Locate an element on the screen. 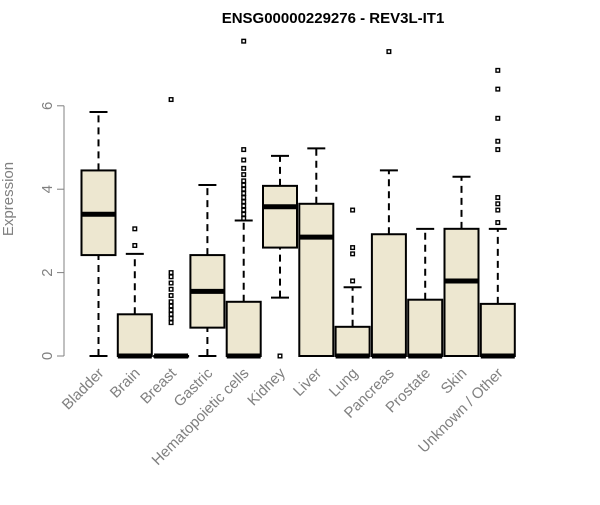 The width and height of the screenshot is (600, 505). box-liver is located at coordinates (316, 252).